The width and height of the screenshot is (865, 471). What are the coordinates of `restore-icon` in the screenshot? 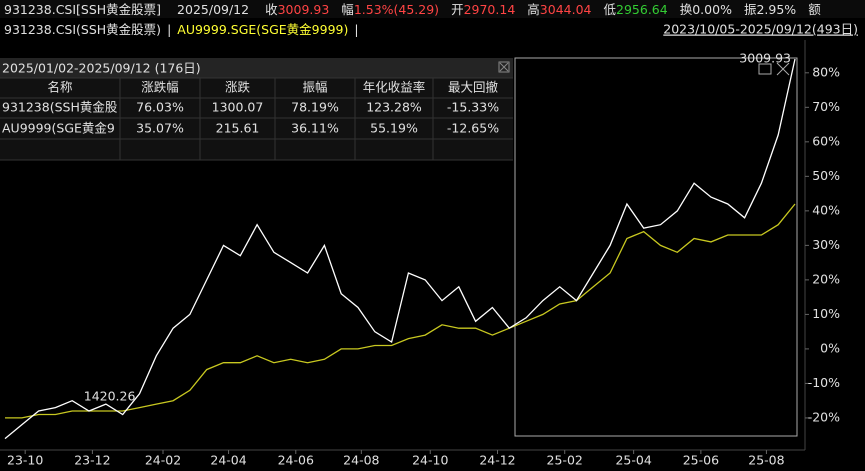 It's located at (765, 69).